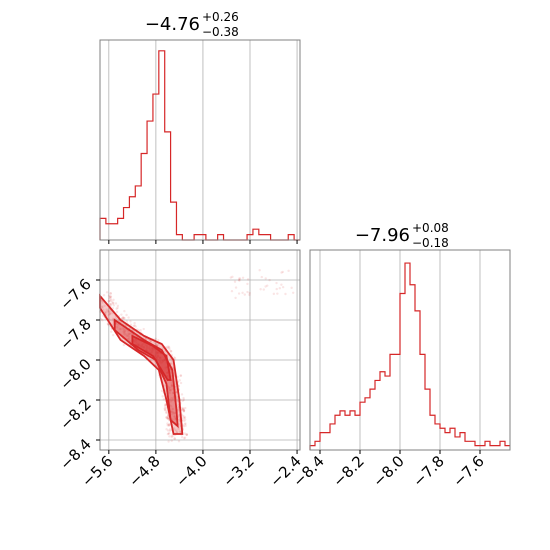 This screenshot has width=550, height=550. Describe the element at coordinates (75, 374) in the screenshot. I see `y-tick-label: −8.0` at that location.